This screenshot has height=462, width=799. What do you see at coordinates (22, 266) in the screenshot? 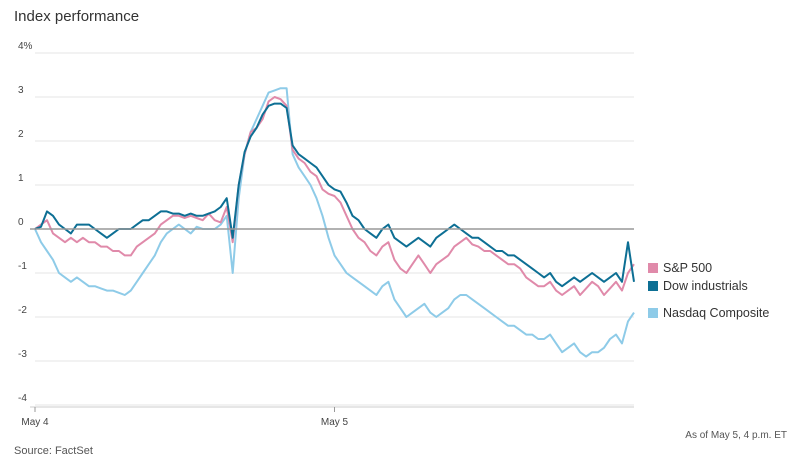
I see `y-tick-label: -1` at bounding box center [22, 266].